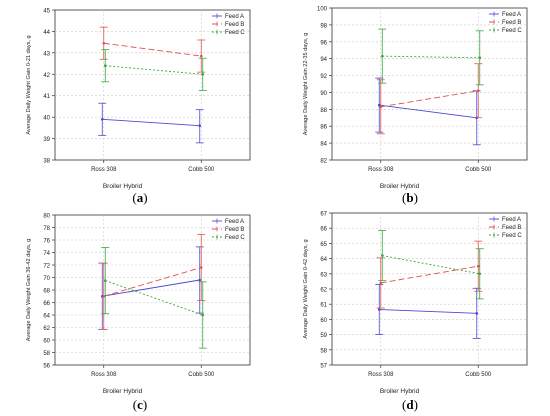  I want to click on caption-b: (b), so click(410, 197).